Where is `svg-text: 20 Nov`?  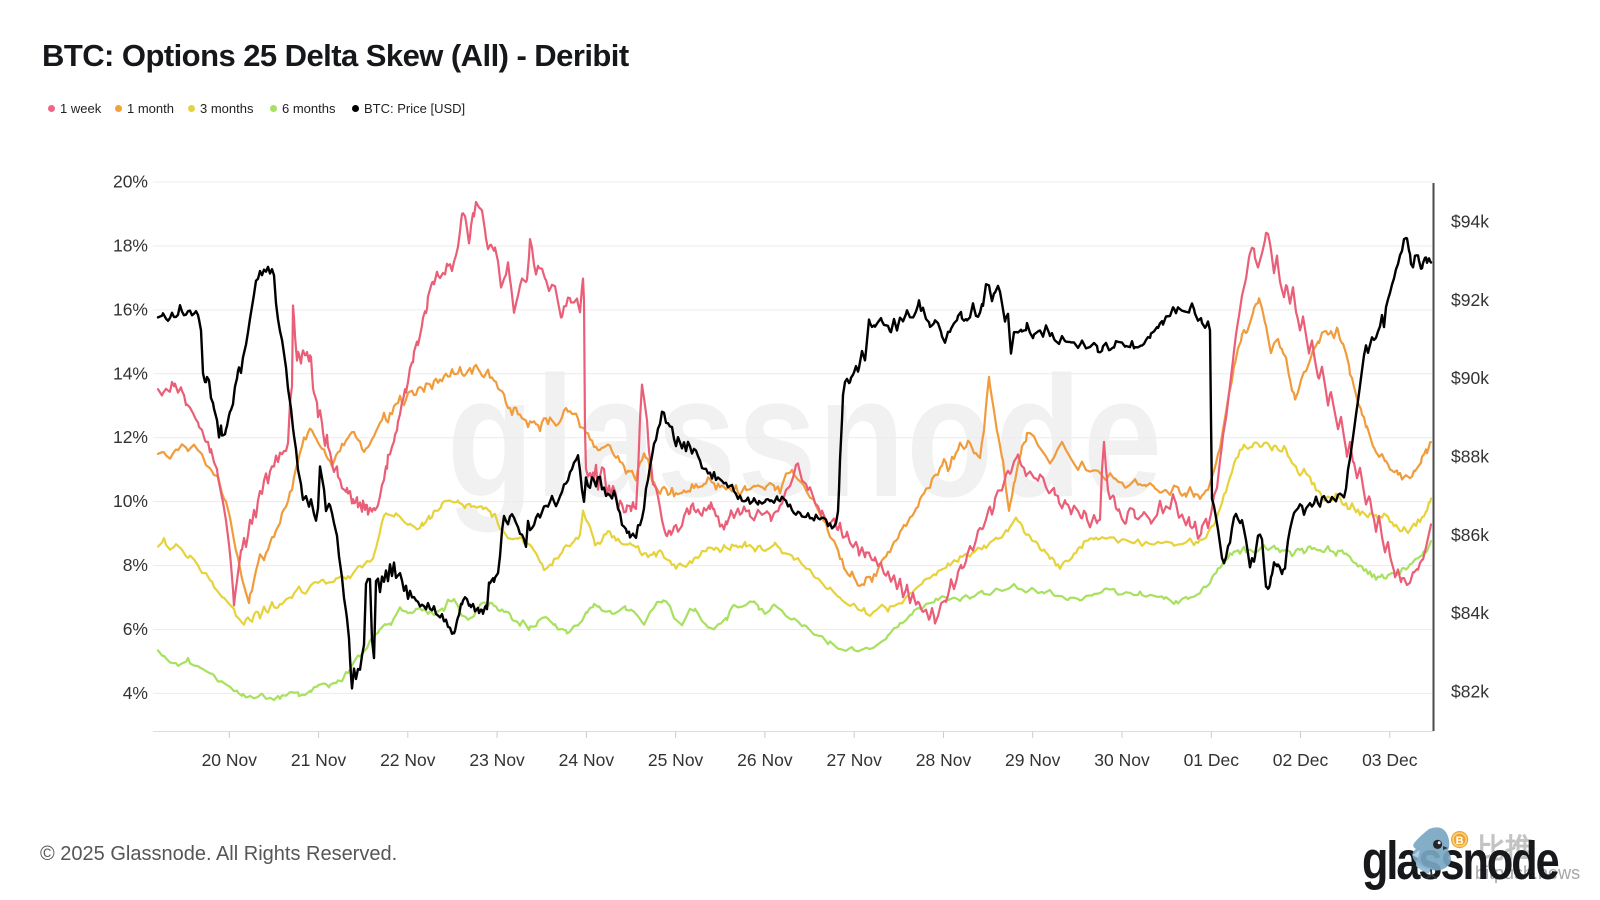
svg-text: 20 Nov is located at coordinates (230, 760).